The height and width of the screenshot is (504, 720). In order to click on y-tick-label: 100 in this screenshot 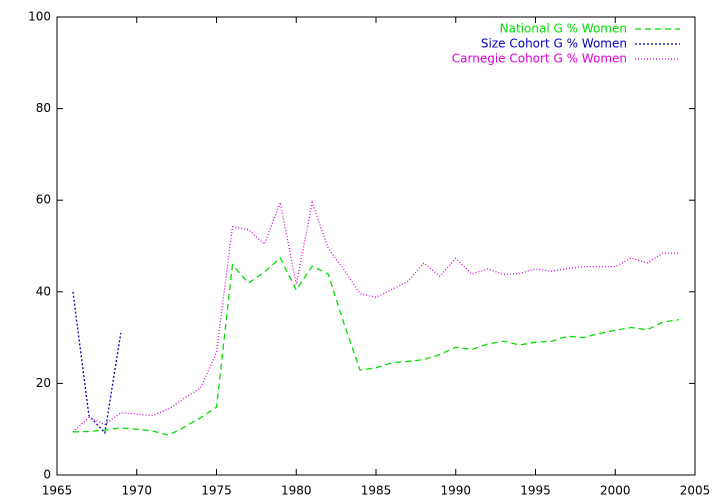, I will do `click(39, 17)`.